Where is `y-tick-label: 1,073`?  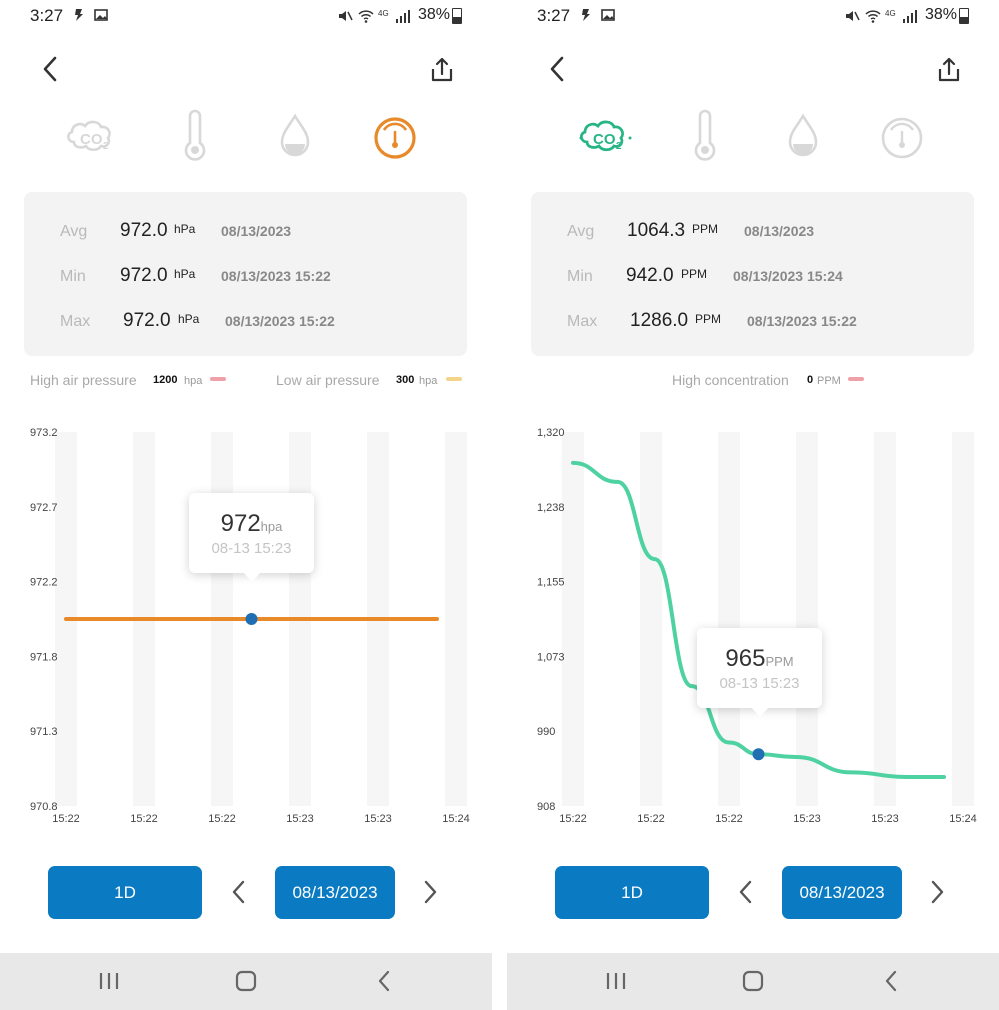 y-tick-label: 1,073 is located at coordinates (551, 657).